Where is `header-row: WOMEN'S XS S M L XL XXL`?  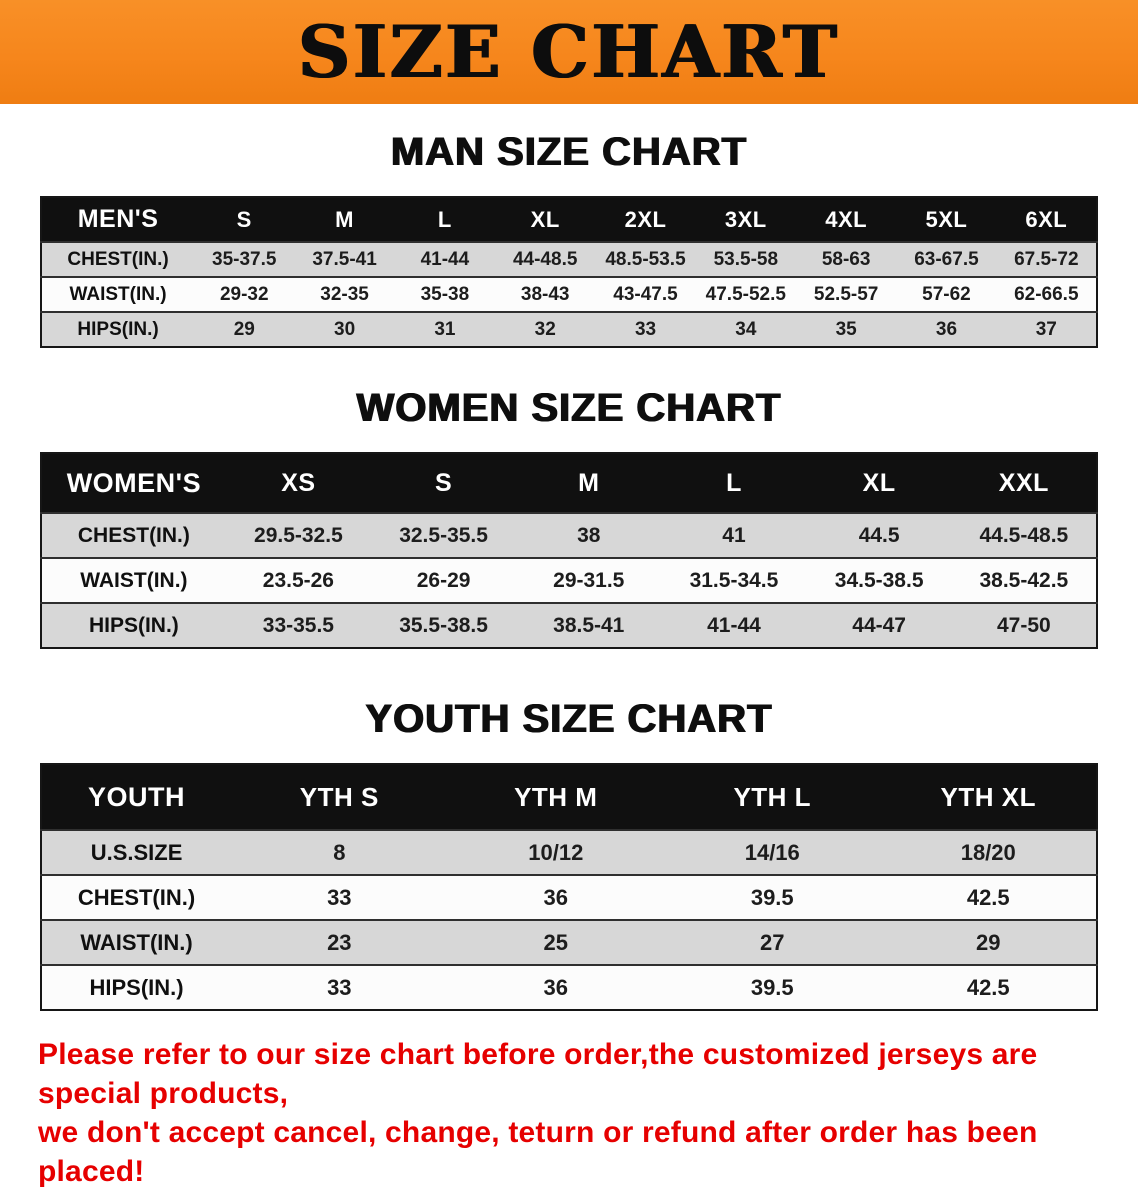 header-row: WOMEN'S XS S M L XL XXL is located at coordinates (569, 483).